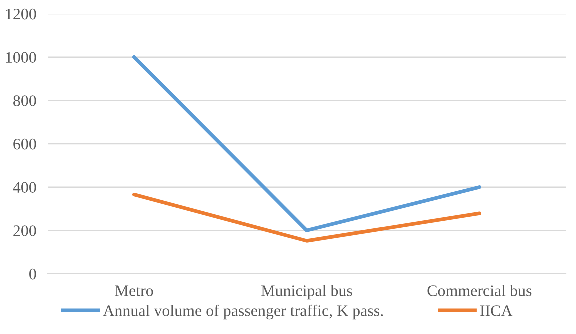 The width and height of the screenshot is (576, 334). I want to click on y-tick-label: 800, so click(25, 101).